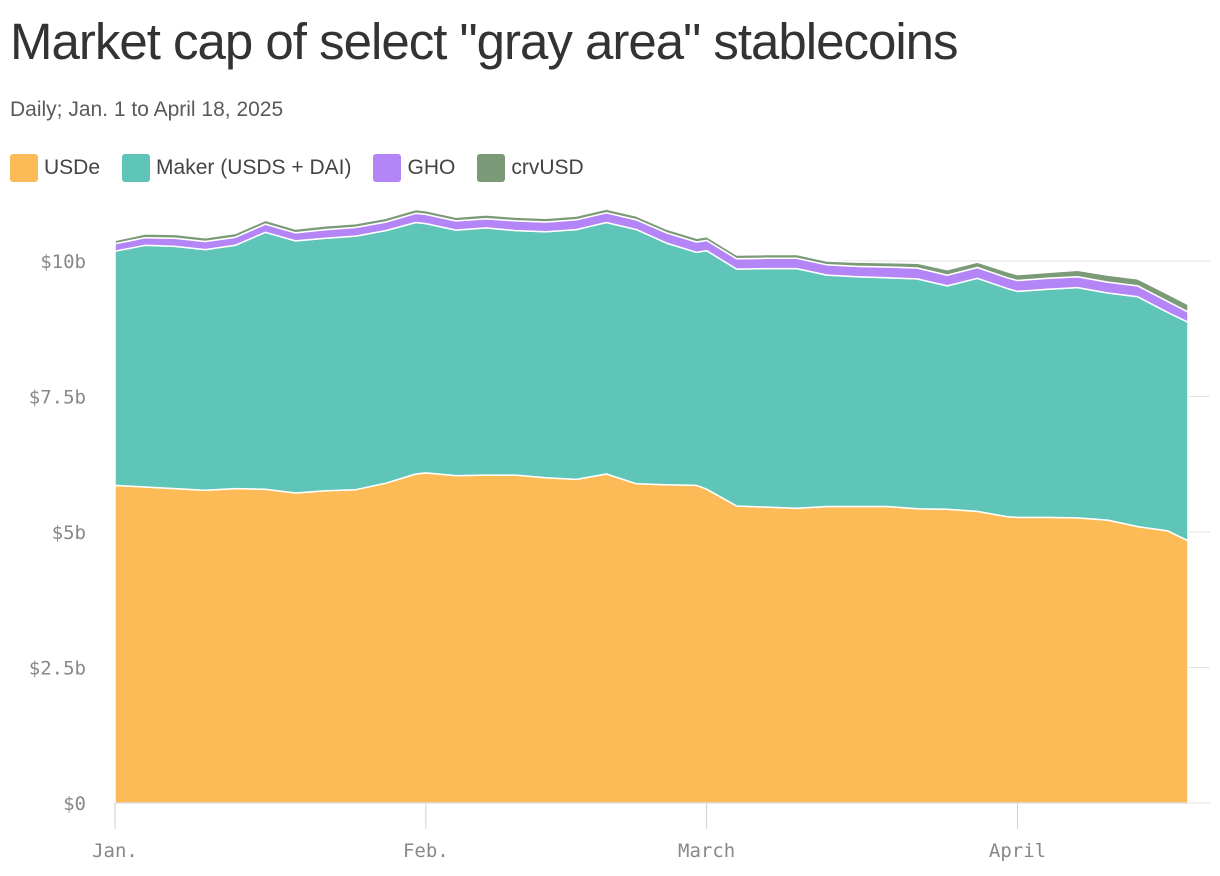  Describe the element at coordinates (1017, 851) in the screenshot. I see `x-tick-label-april: April` at that location.